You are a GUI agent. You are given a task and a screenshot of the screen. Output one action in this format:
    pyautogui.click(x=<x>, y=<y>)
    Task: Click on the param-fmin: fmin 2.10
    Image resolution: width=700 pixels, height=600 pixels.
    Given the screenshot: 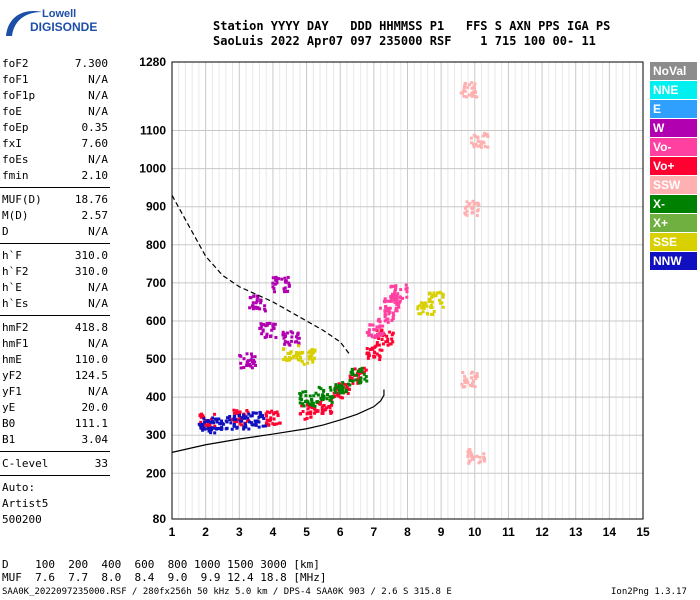 What is the action you would take?
    pyautogui.click(x=55, y=175)
    